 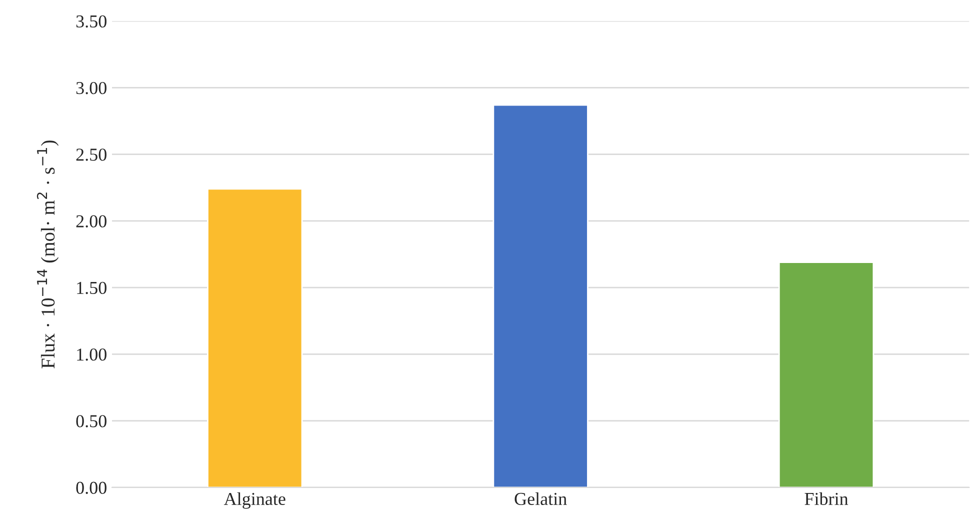 What do you see at coordinates (540, 499) in the screenshot?
I see `x-tick-label: Gelatin` at bounding box center [540, 499].